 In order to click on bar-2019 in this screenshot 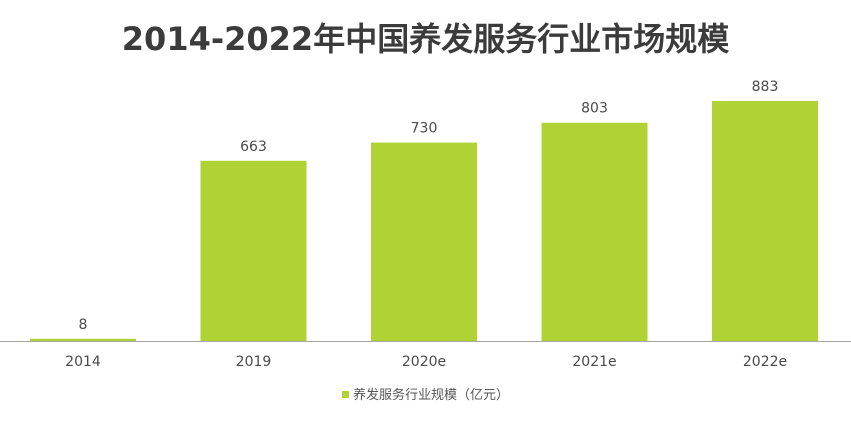, I will do `click(253, 250)`.